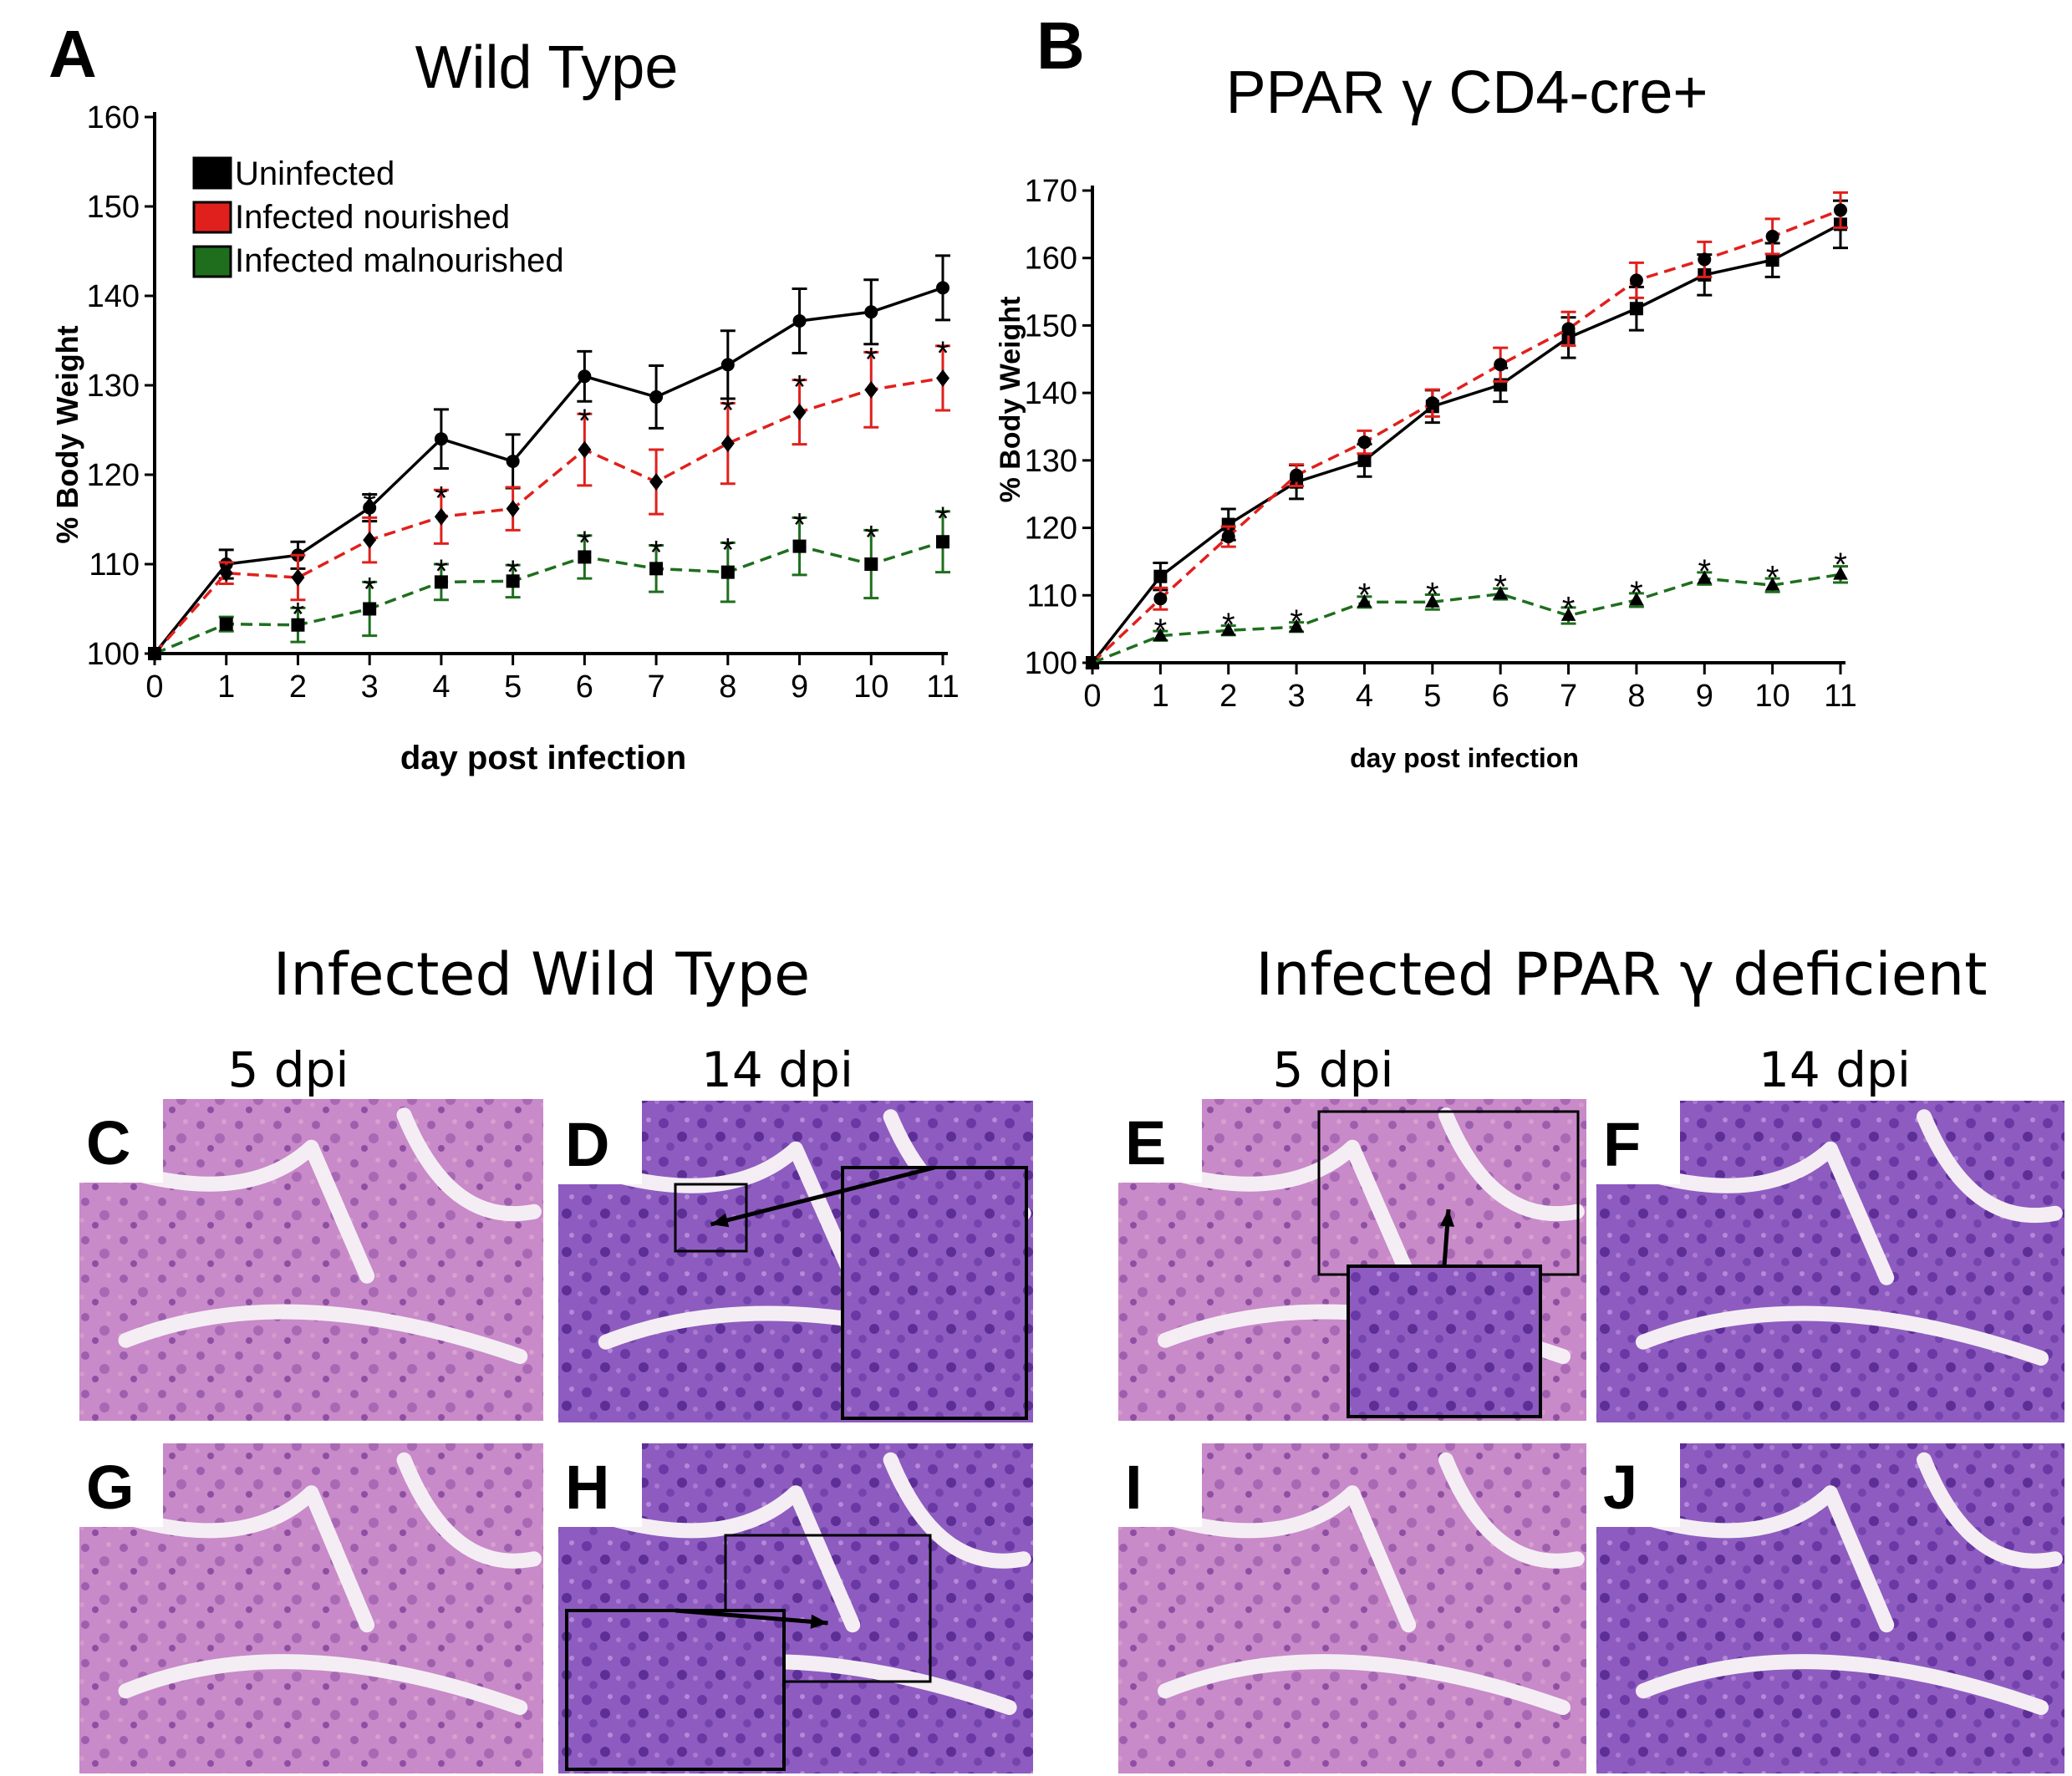 Image resolution: width=2072 pixels, height=1776 pixels. I want to click on legend-label-uninfected: Uninfected, so click(315, 173).